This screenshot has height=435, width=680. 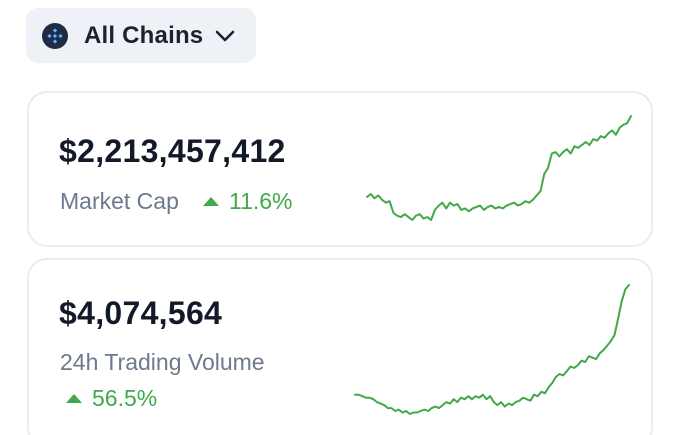 I want to click on chevron-down-icon, so click(x=225, y=36).